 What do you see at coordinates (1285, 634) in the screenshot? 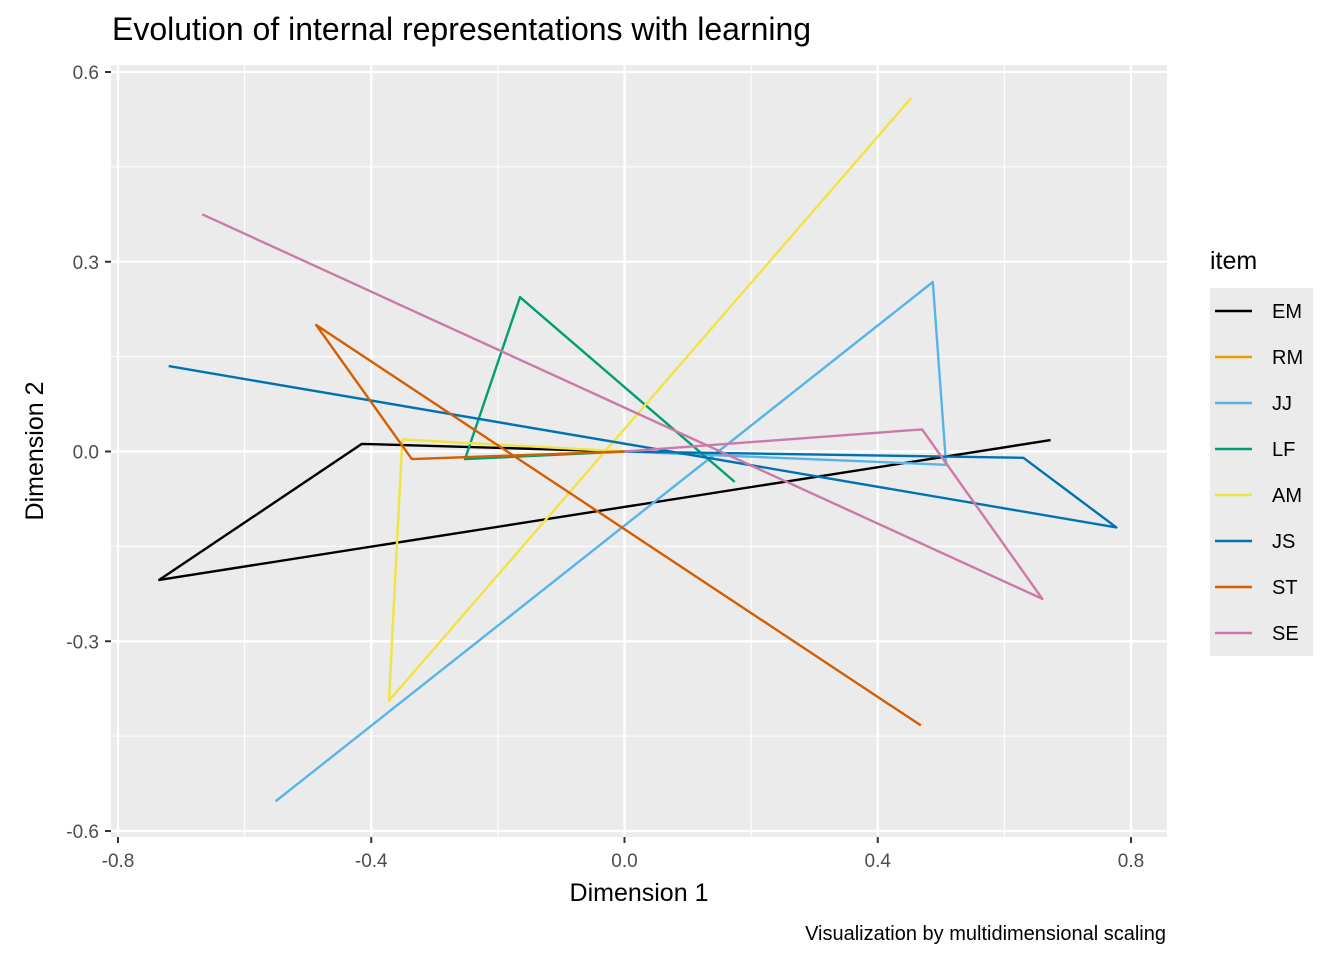
I see `legend-label-se: SE` at bounding box center [1285, 634].